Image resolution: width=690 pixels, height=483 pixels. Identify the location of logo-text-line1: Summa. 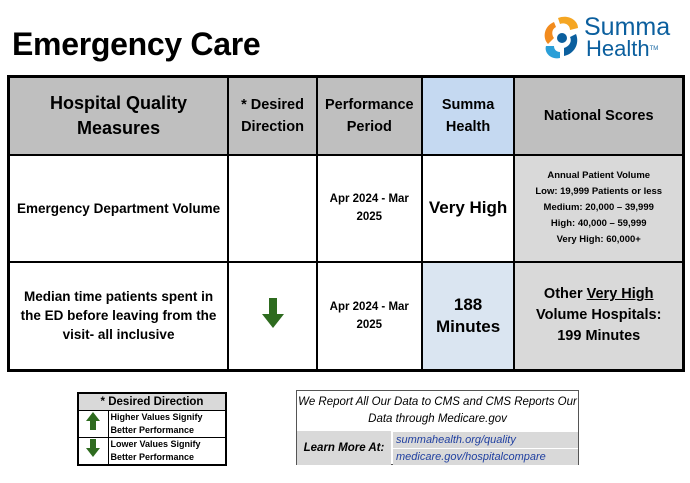
(627, 27).